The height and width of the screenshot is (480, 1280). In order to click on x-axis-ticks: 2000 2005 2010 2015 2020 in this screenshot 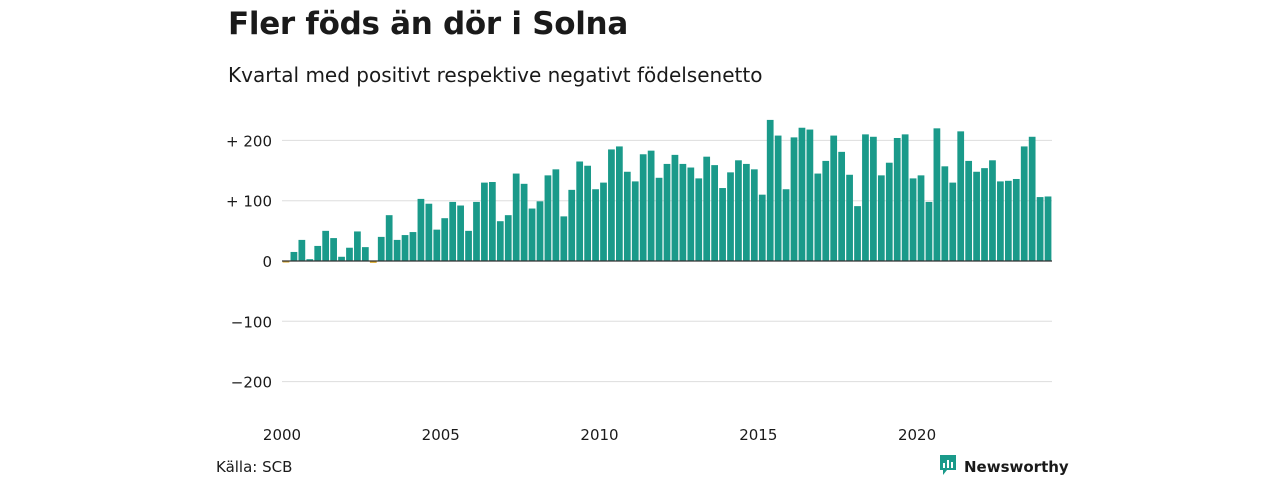, I will do `click(599, 435)`.